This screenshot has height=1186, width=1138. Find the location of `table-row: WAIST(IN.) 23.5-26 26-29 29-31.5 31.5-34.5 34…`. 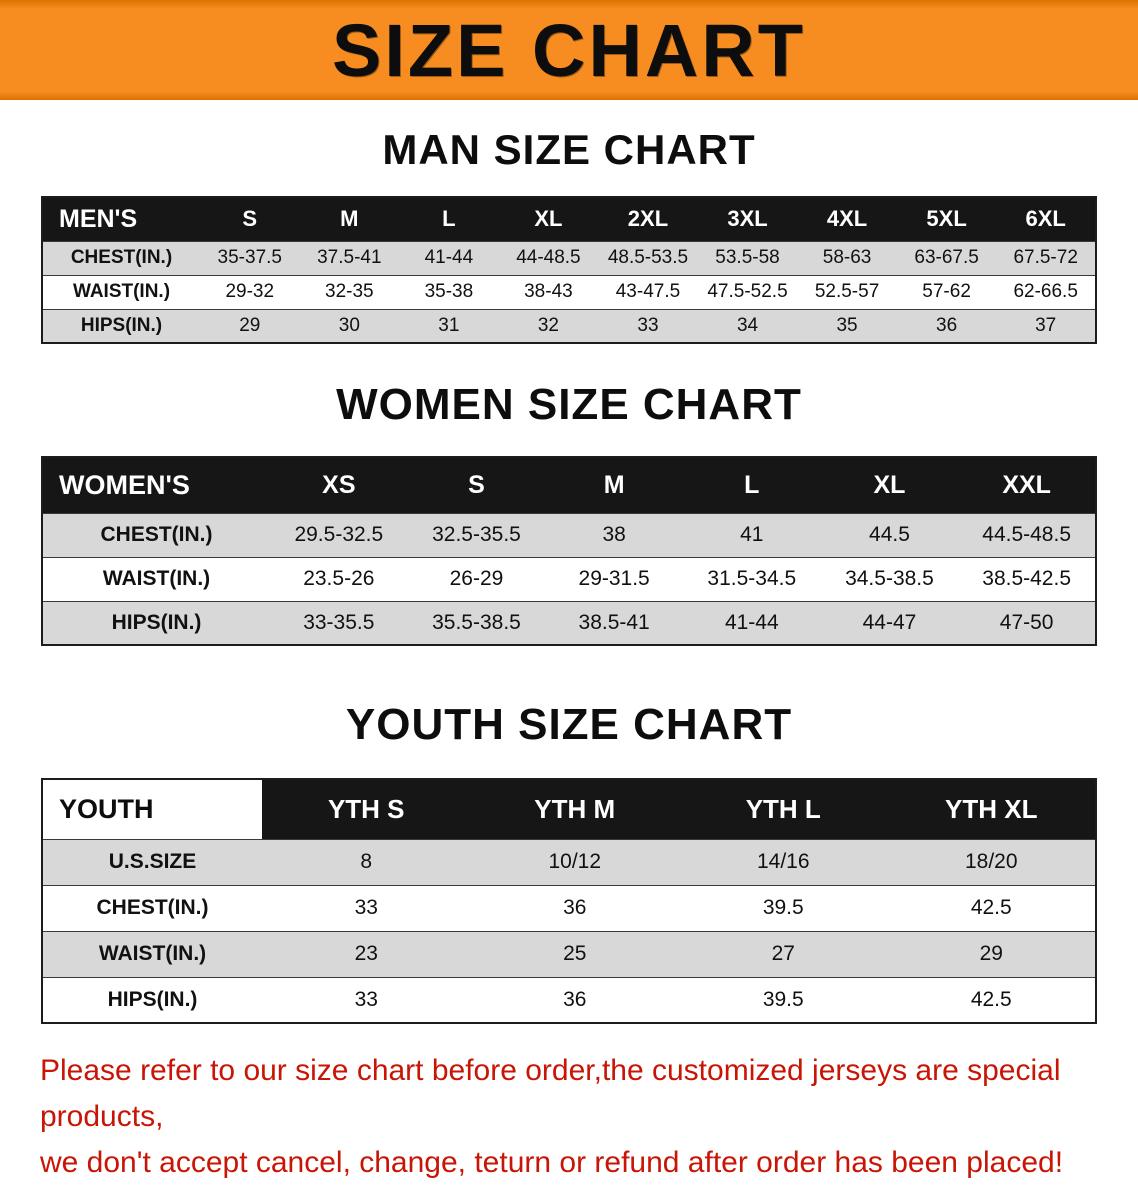

table-row: WAIST(IN.) 23.5-26 26-29 29-31.5 31.5-34.5 34… is located at coordinates (569, 578).